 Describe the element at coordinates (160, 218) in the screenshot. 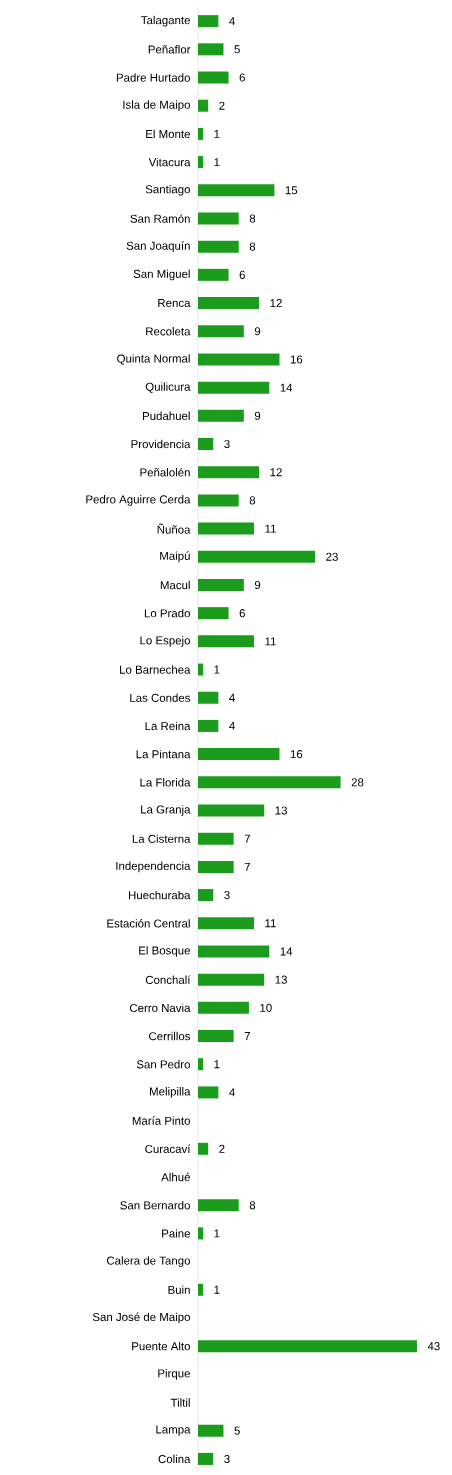

I see `y-tick-label: San Ramón` at that location.